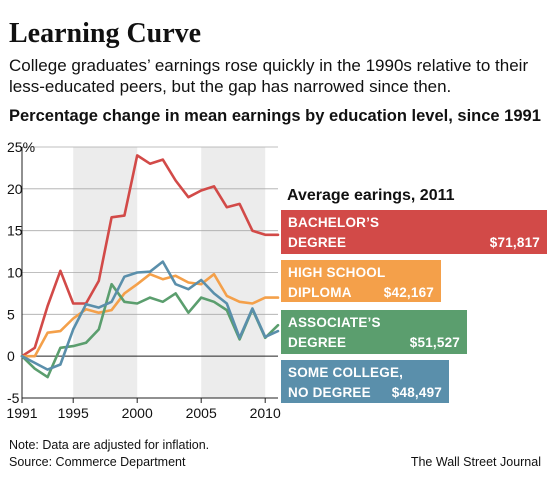  What do you see at coordinates (109, 445) in the screenshot?
I see `footnote: Note: Data are adjusted for inflation.` at bounding box center [109, 445].